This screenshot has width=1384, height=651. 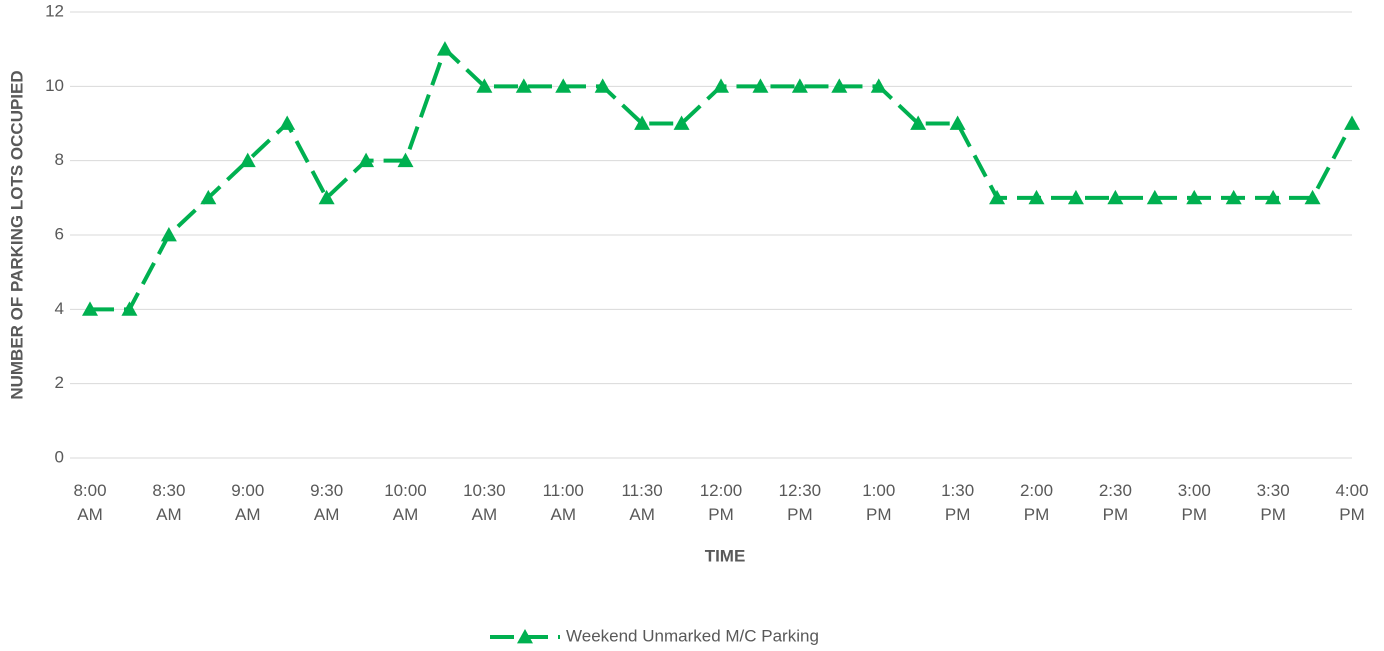 What do you see at coordinates (725, 555) in the screenshot?
I see `x-axis-title: TIME` at bounding box center [725, 555].